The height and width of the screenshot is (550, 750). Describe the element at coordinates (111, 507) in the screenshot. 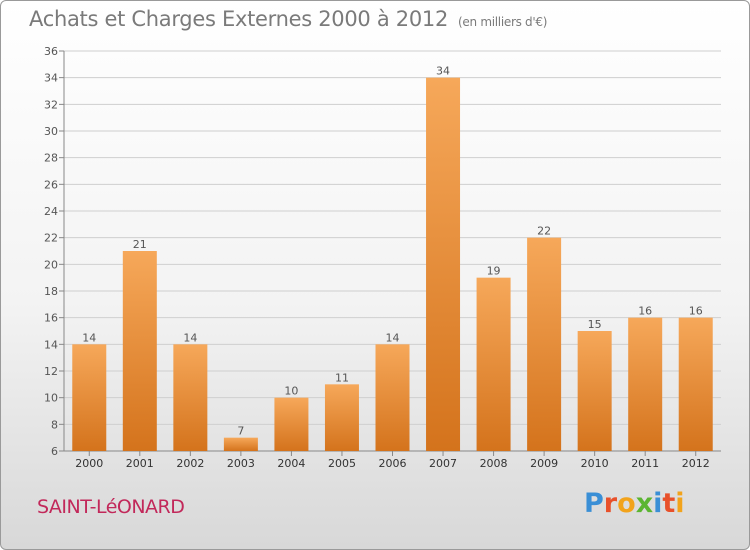

I see `commune-name: SAINT-LéONARD` at that location.